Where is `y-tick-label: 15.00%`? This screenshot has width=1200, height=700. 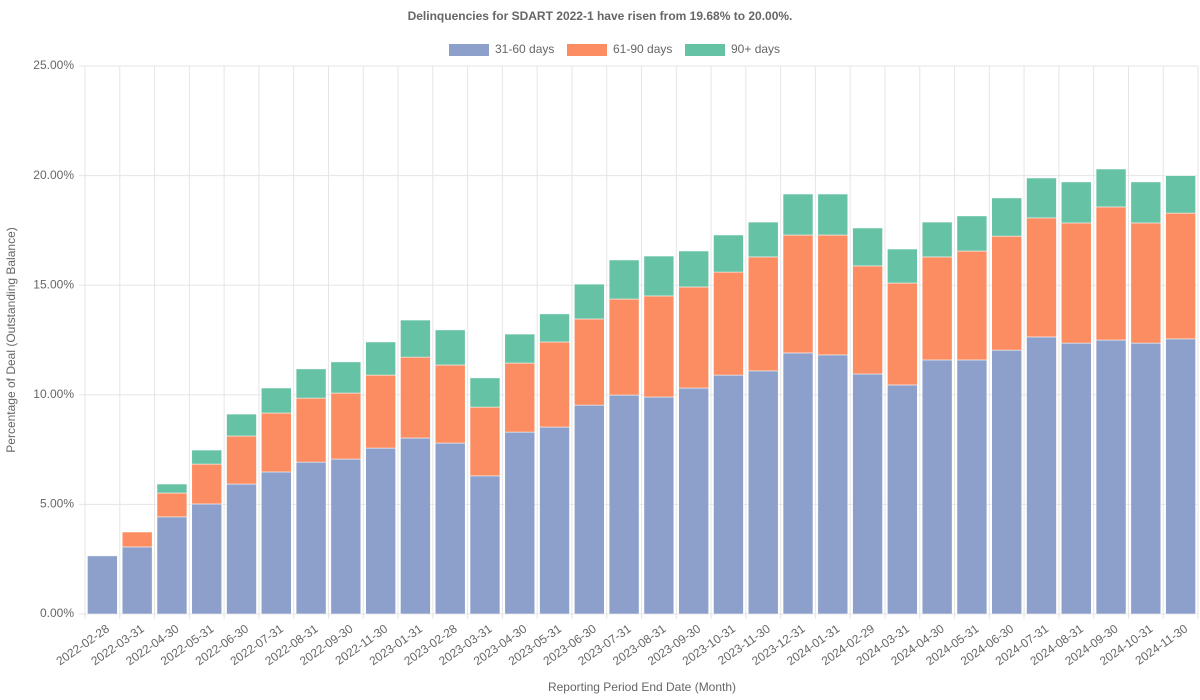
y-tick-label: 15.00% is located at coordinates (53, 284).